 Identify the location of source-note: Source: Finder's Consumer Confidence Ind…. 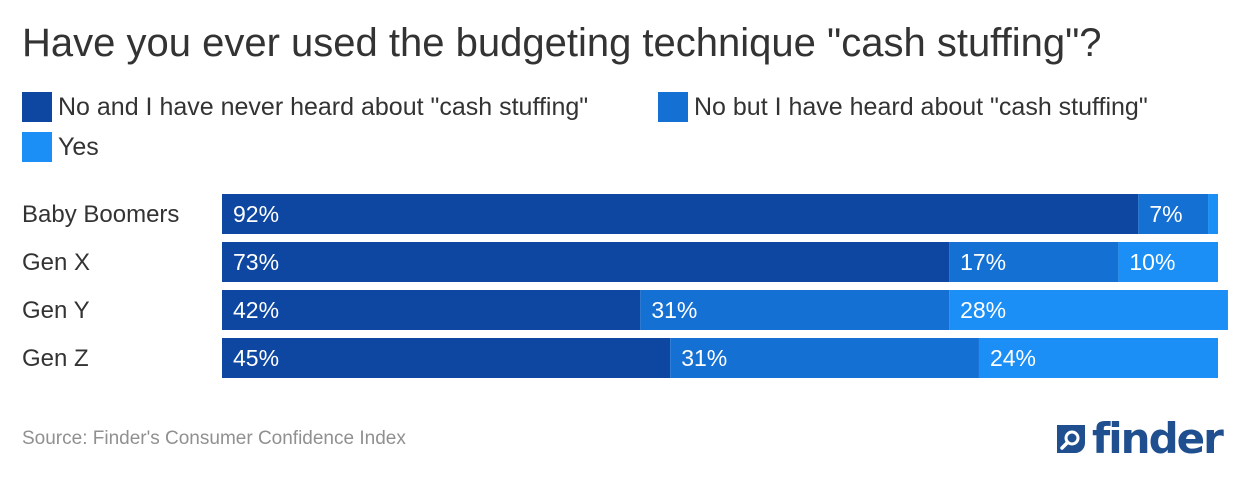
(214, 438).